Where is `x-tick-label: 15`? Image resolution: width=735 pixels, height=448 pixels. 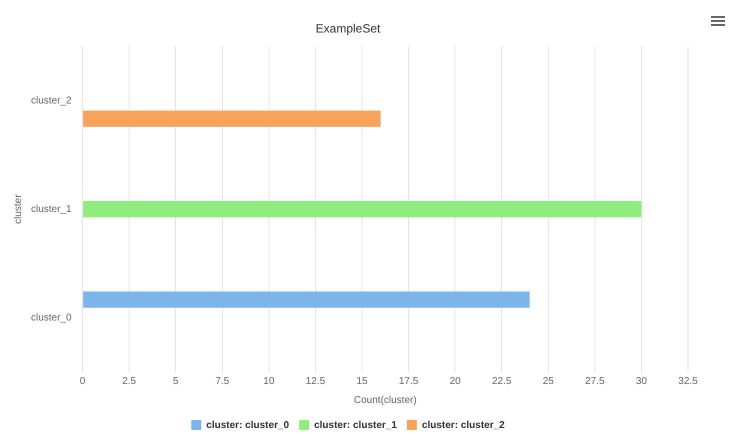 x-tick-label: 15 is located at coordinates (362, 381).